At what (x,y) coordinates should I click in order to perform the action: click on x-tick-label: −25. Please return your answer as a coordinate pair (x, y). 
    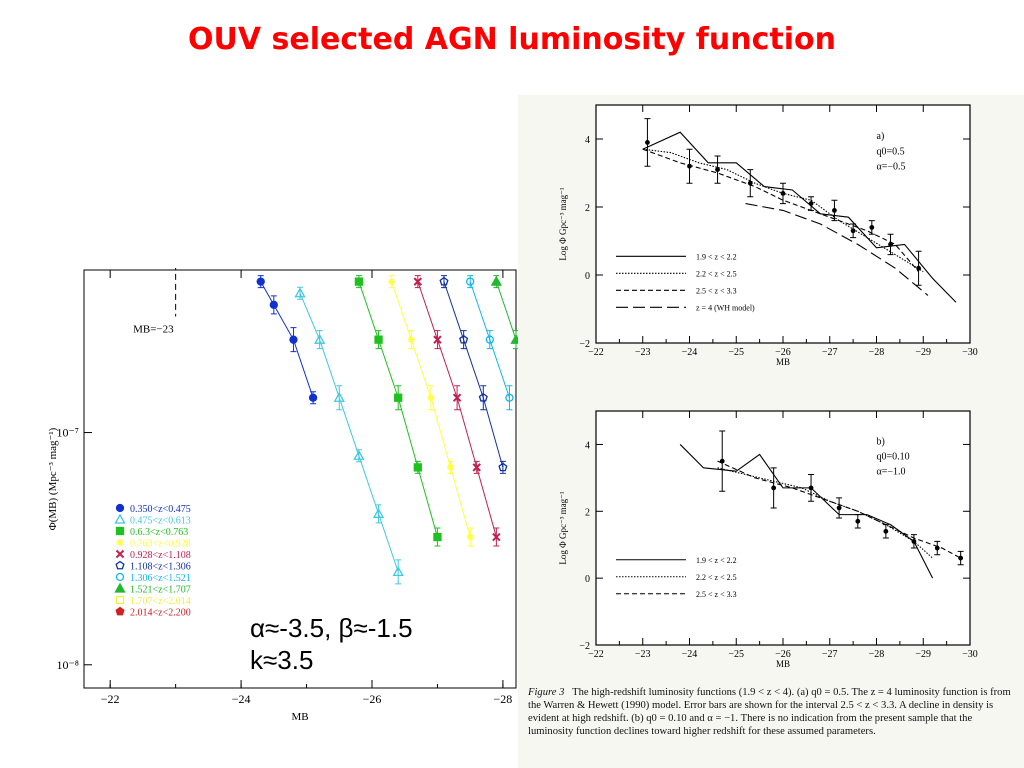
    Looking at the image, I should click on (736, 654).